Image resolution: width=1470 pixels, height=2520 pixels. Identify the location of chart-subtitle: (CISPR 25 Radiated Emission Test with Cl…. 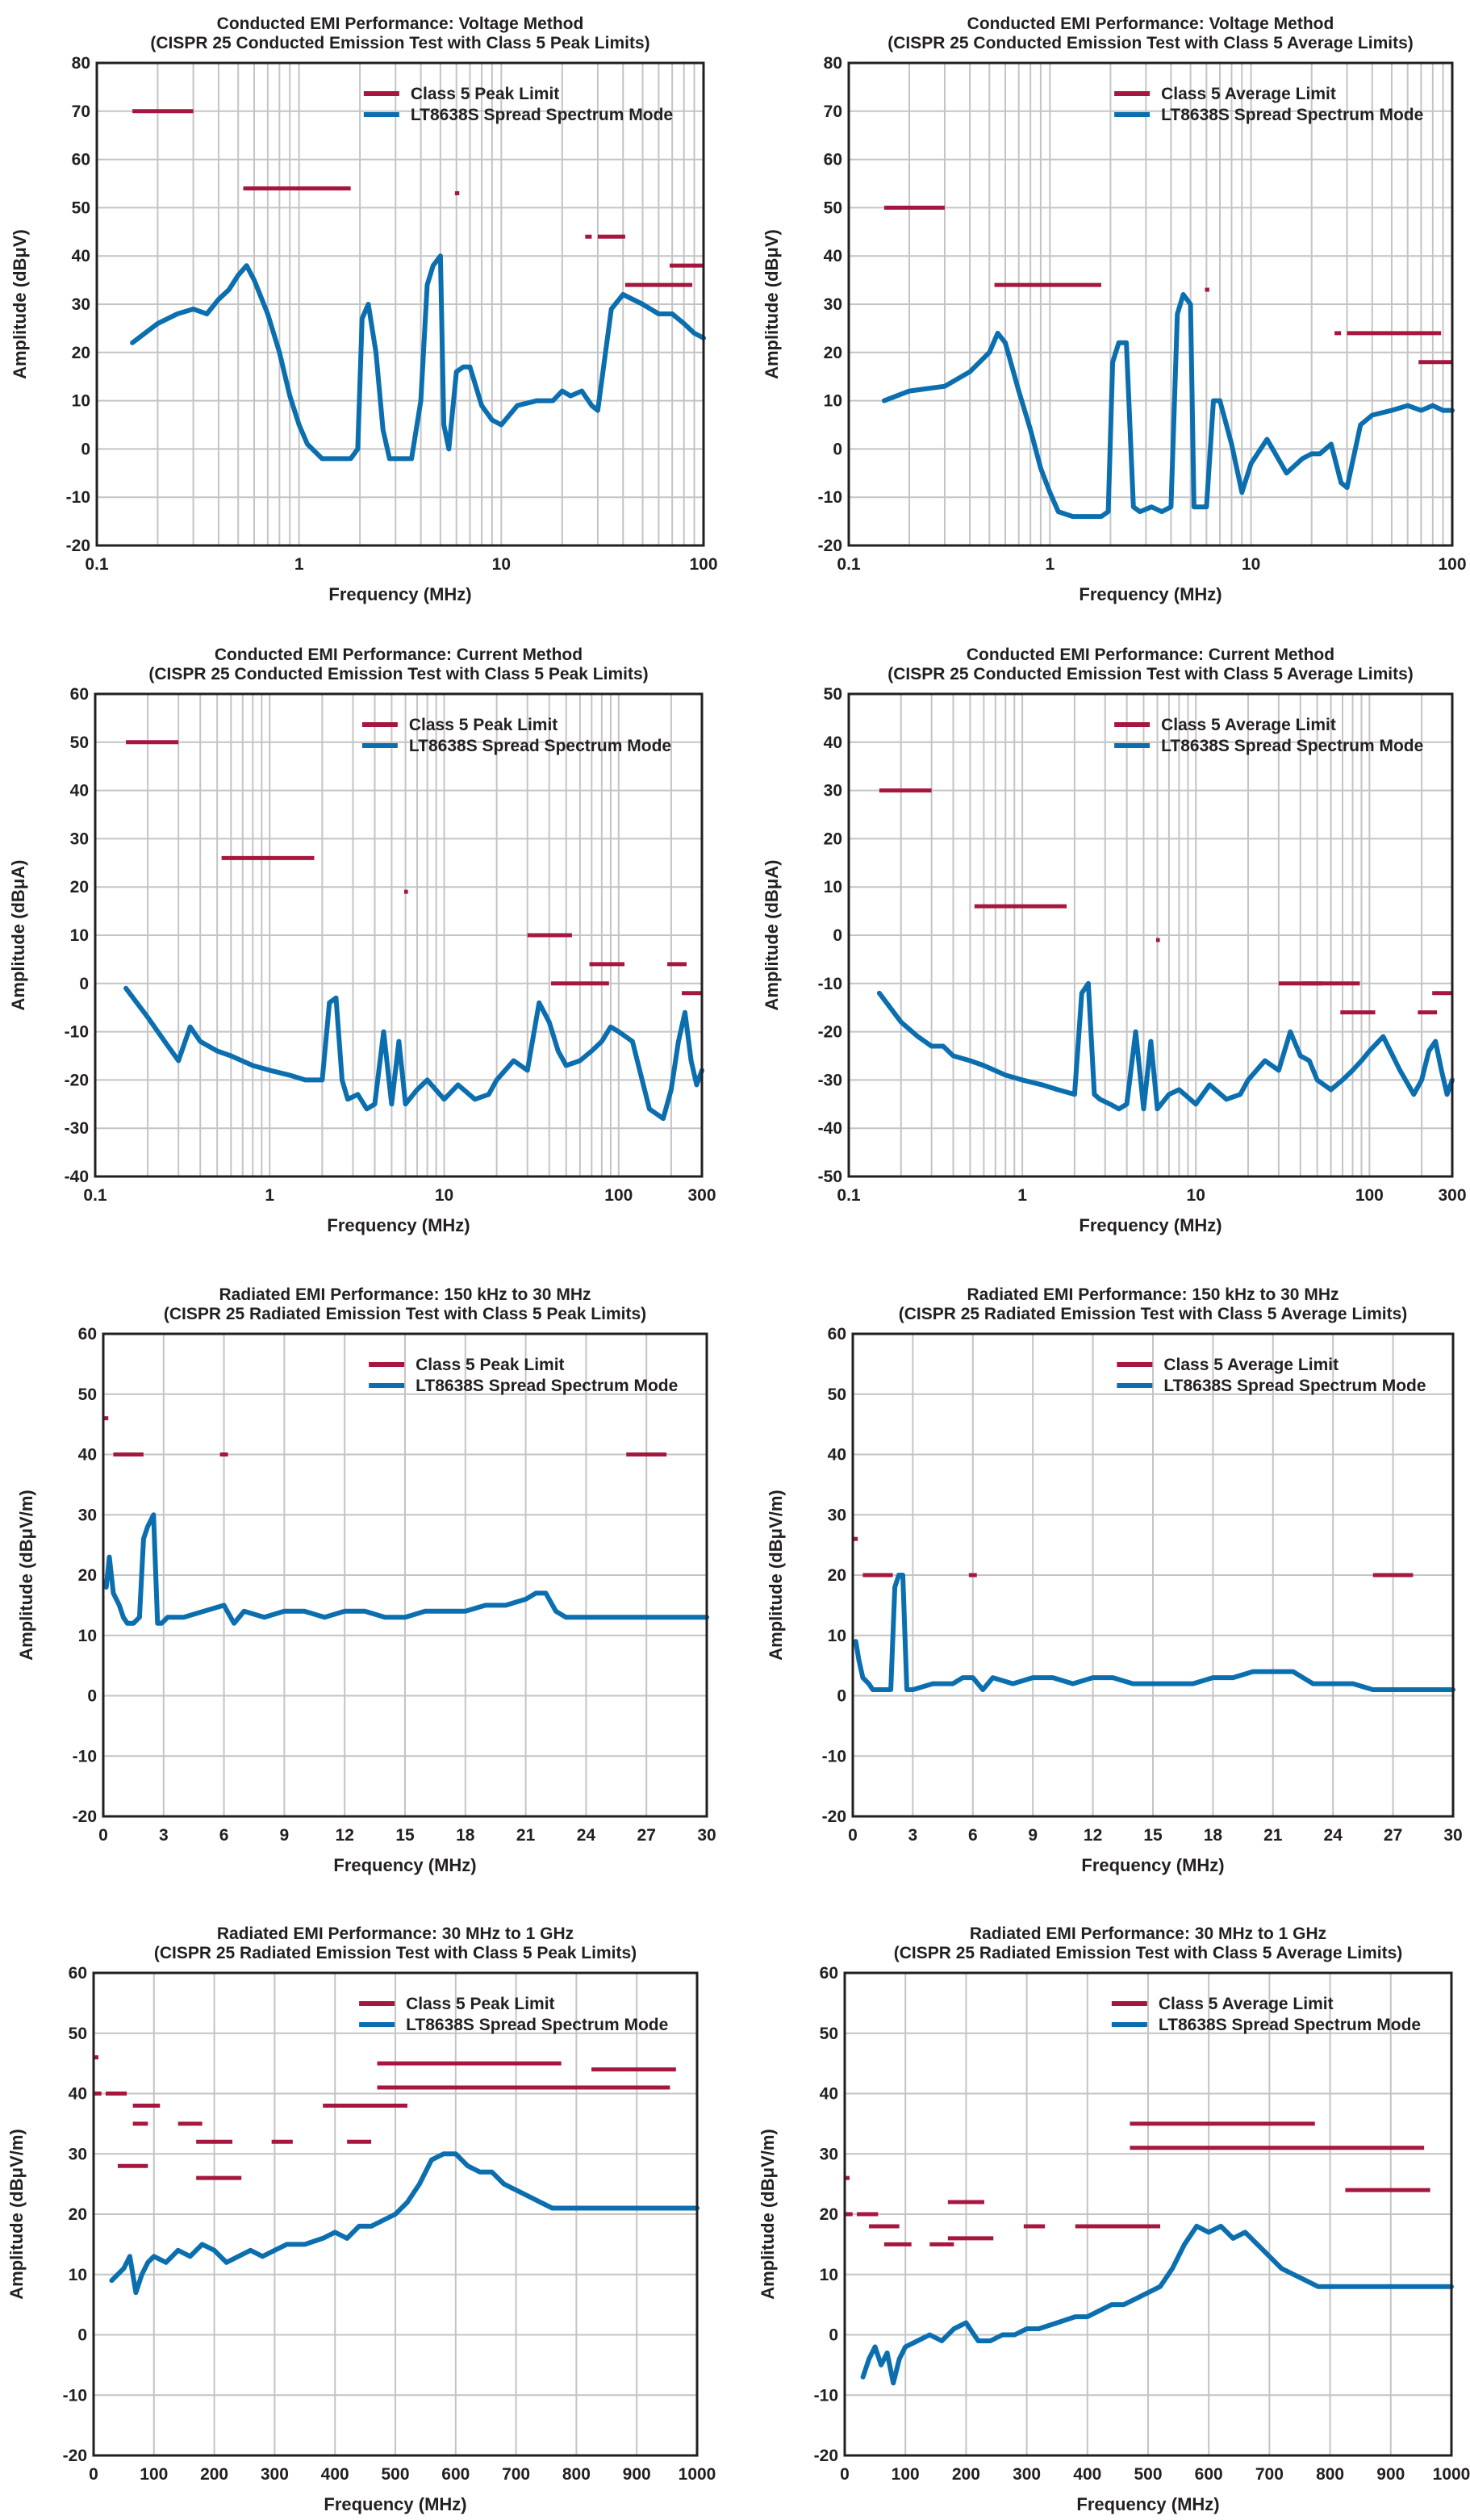
(1153, 1314).